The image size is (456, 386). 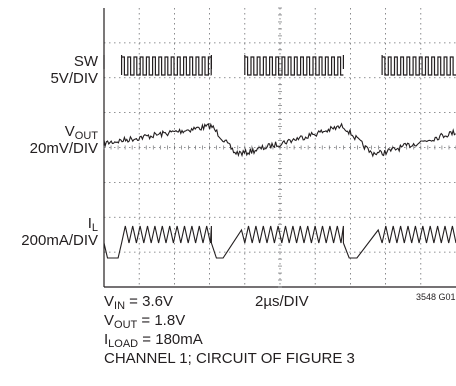 What do you see at coordinates (279, 65) in the screenshot?
I see `sw-trace` at bounding box center [279, 65].